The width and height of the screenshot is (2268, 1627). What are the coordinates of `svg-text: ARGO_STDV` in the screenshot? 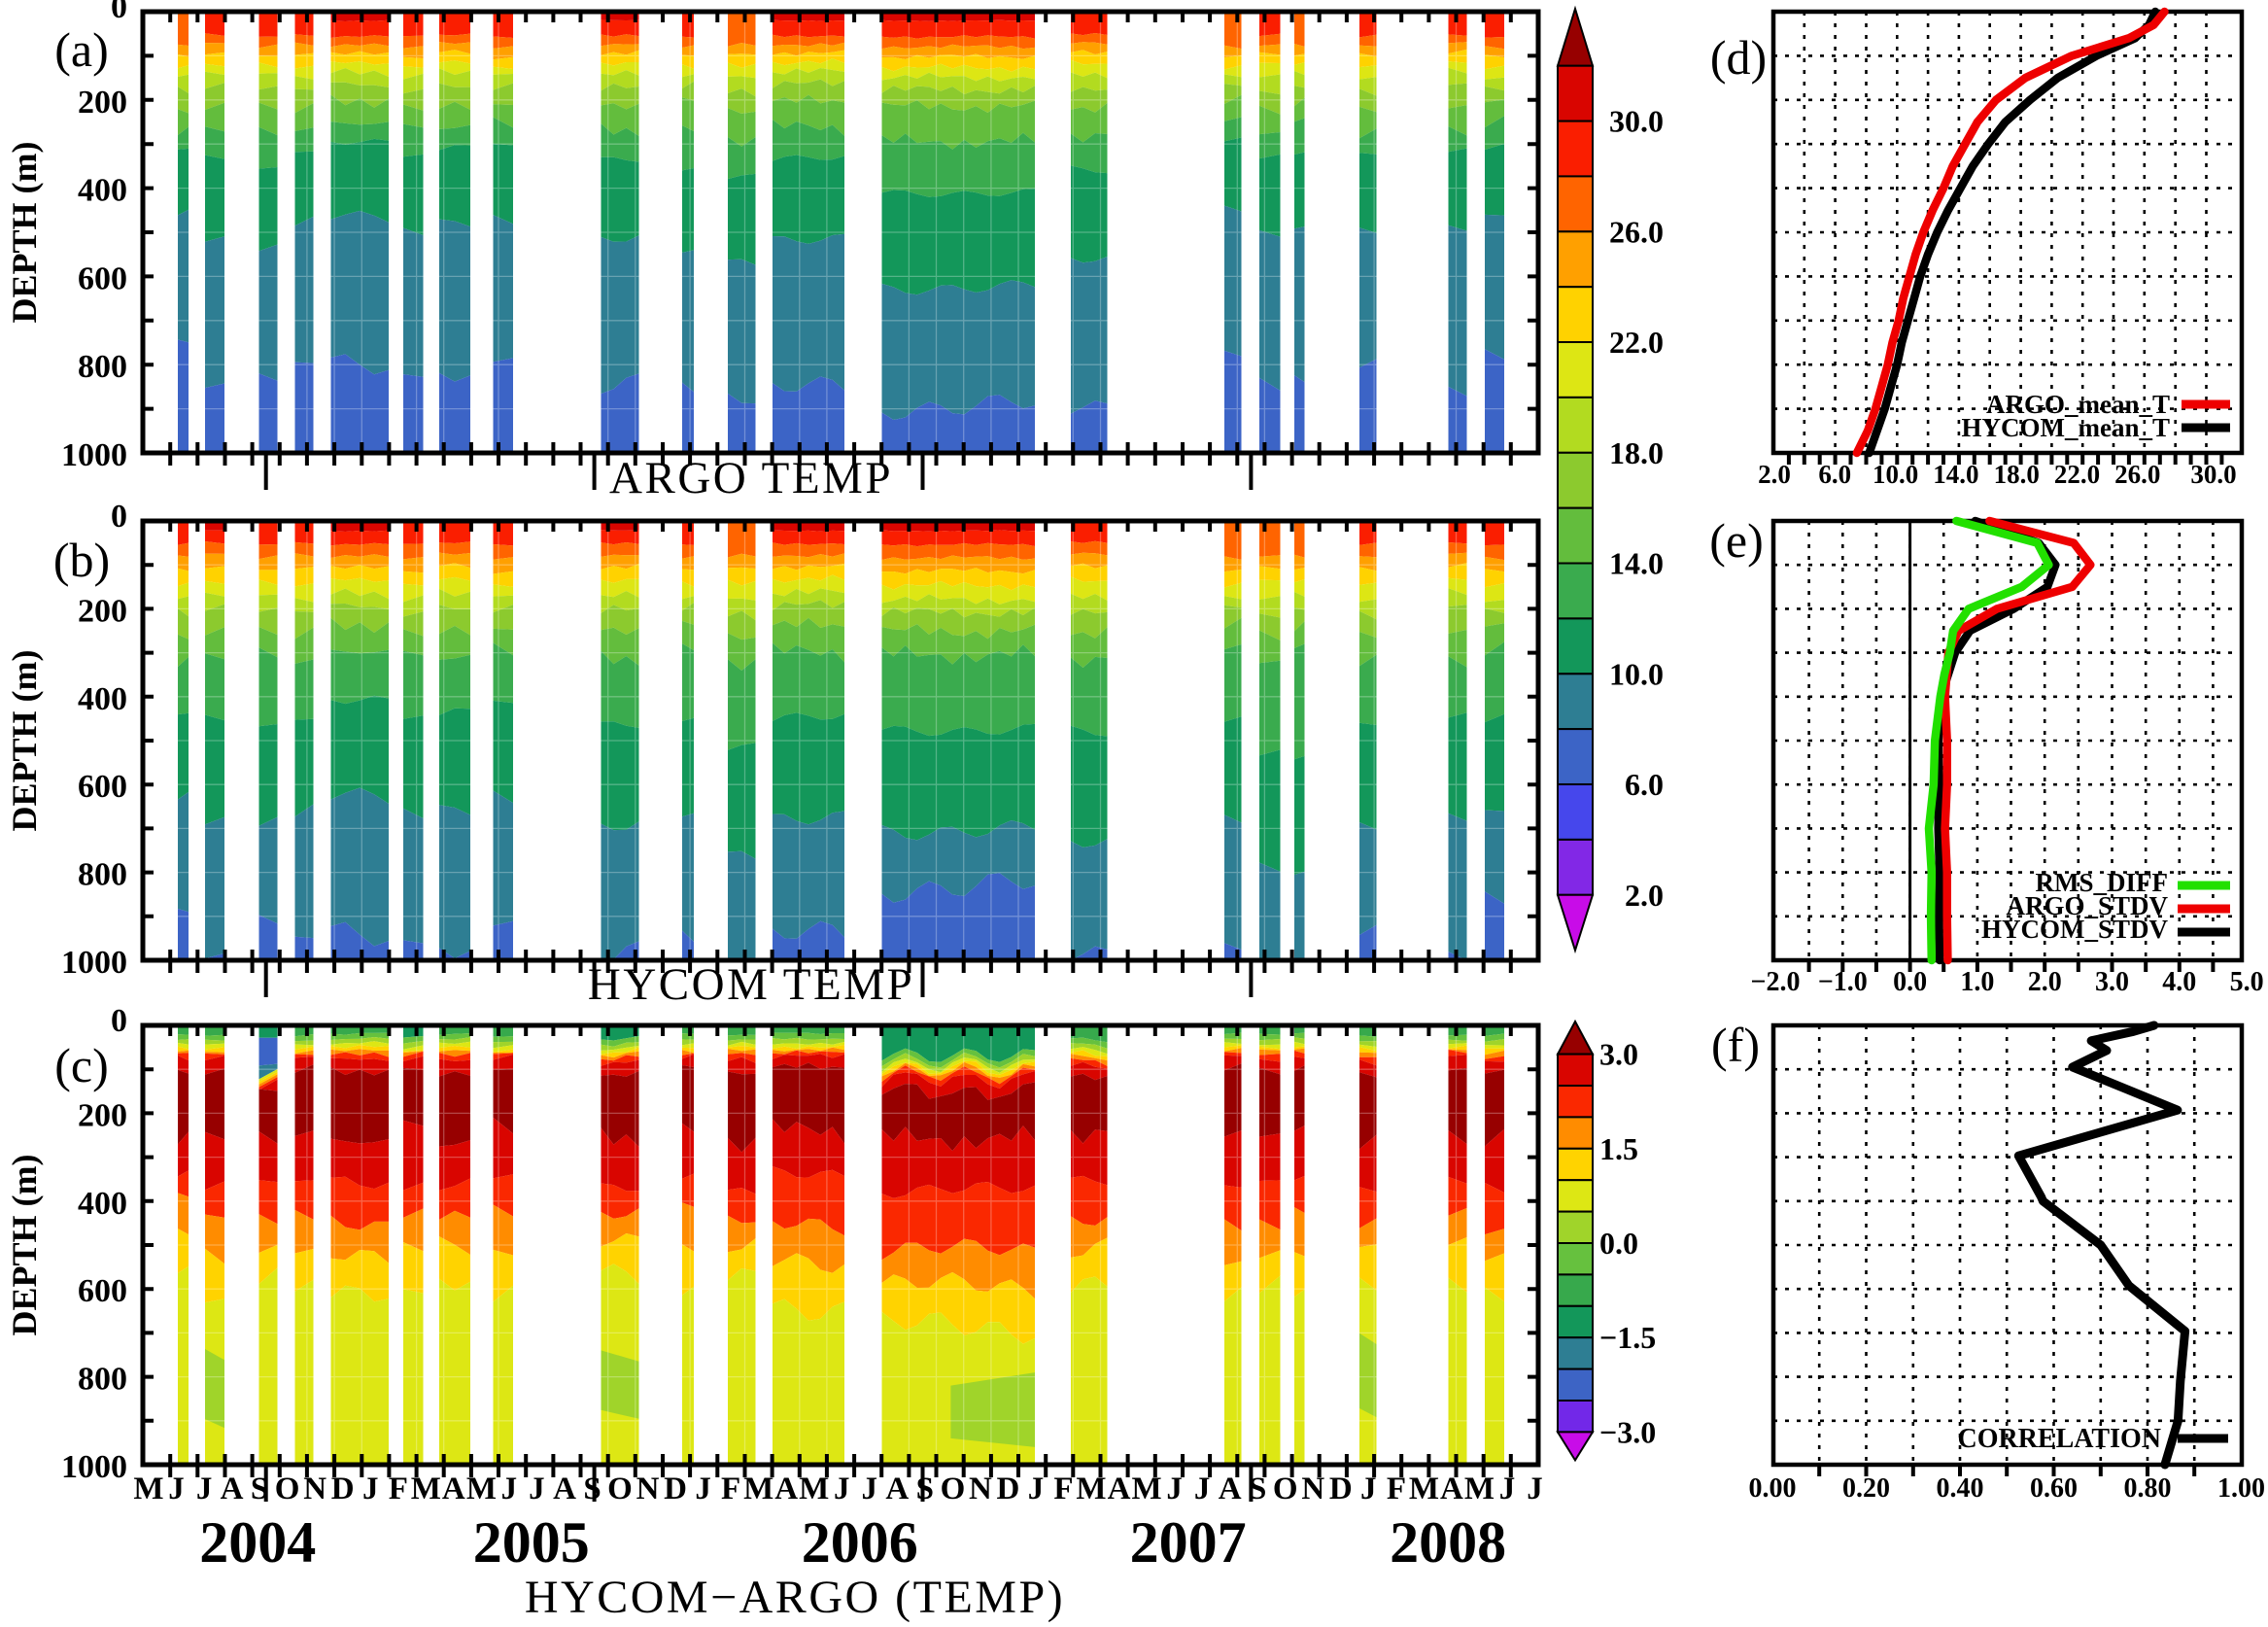 It's located at (2087, 906).